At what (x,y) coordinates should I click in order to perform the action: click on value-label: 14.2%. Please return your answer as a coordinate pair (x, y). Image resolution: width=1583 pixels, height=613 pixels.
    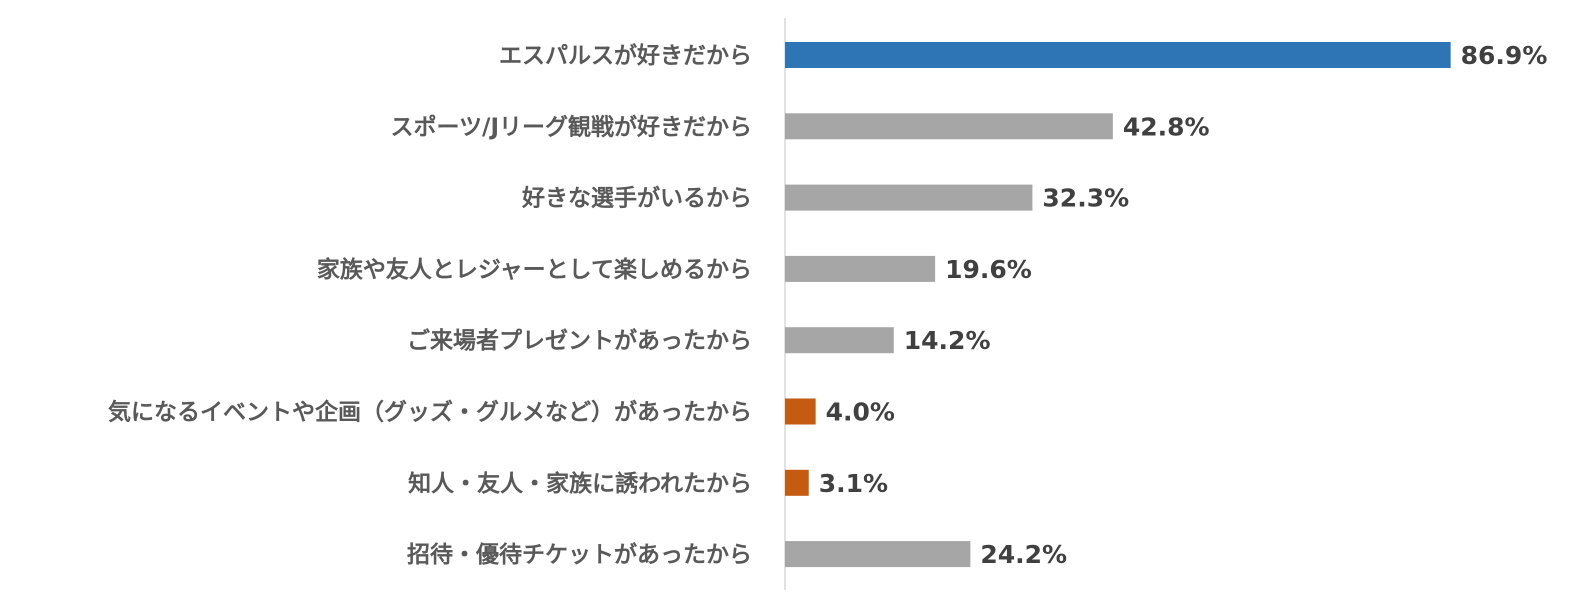
    Looking at the image, I should click on (947, 340).